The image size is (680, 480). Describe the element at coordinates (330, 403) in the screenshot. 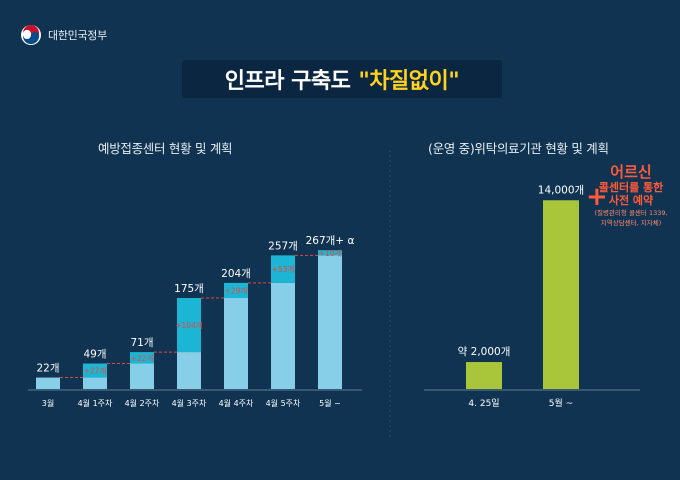

I see `x-tick-6: 5월 ~` at that location.